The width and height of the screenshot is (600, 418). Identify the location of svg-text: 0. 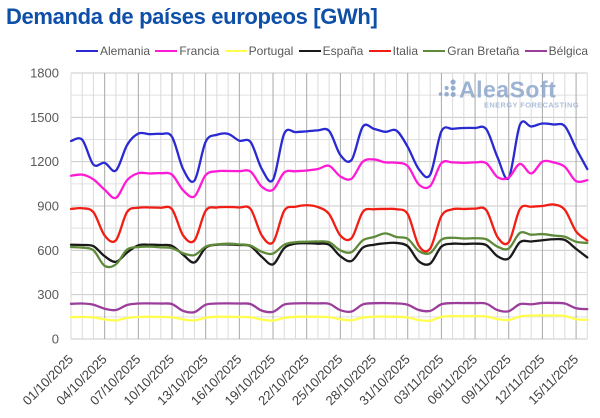
(55, 339).